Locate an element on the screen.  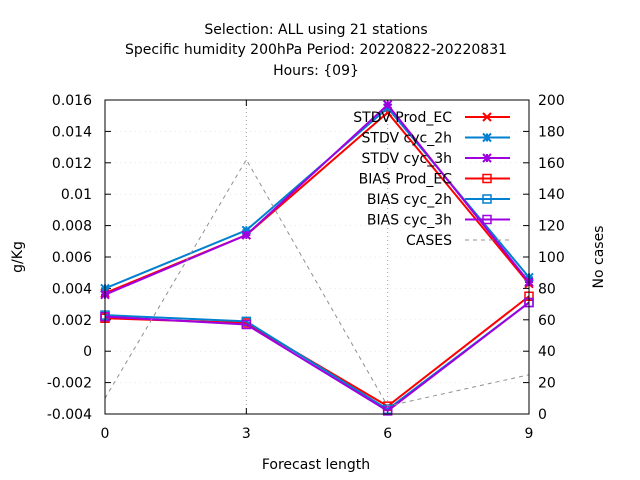
y-tick-label: -0.002 is located at coordinates (69, 384).